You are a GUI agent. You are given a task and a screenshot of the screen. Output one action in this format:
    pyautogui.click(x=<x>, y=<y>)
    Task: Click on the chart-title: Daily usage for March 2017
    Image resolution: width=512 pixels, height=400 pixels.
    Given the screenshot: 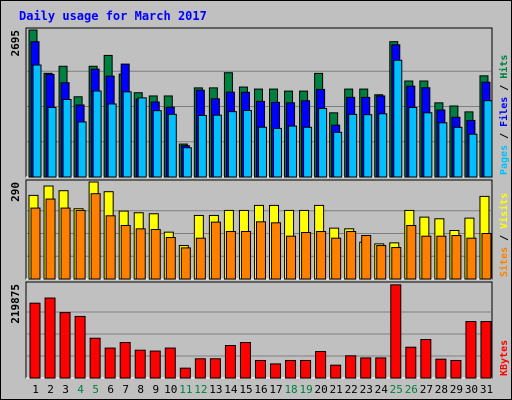 What is the action you would take?
    pyautogui.click(x=113, y=16)
    